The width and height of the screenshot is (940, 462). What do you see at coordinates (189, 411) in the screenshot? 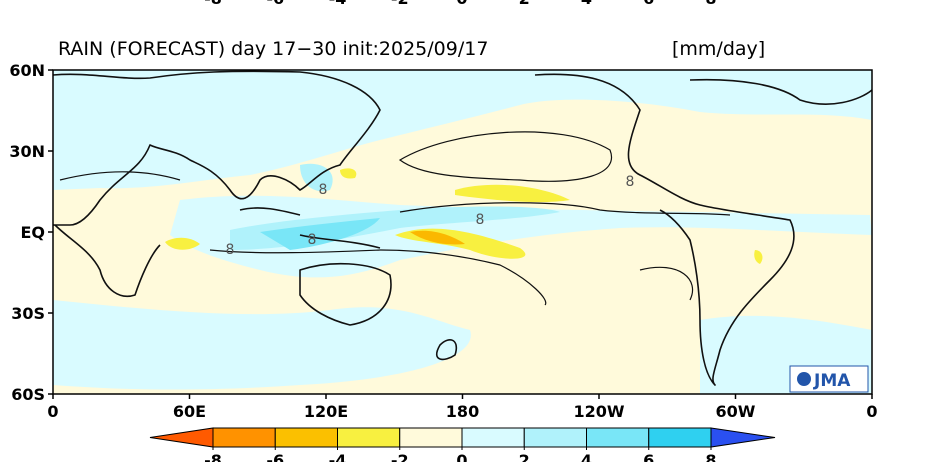
I see `lon-tick-label: 60E` at bounding box center [189, 411].